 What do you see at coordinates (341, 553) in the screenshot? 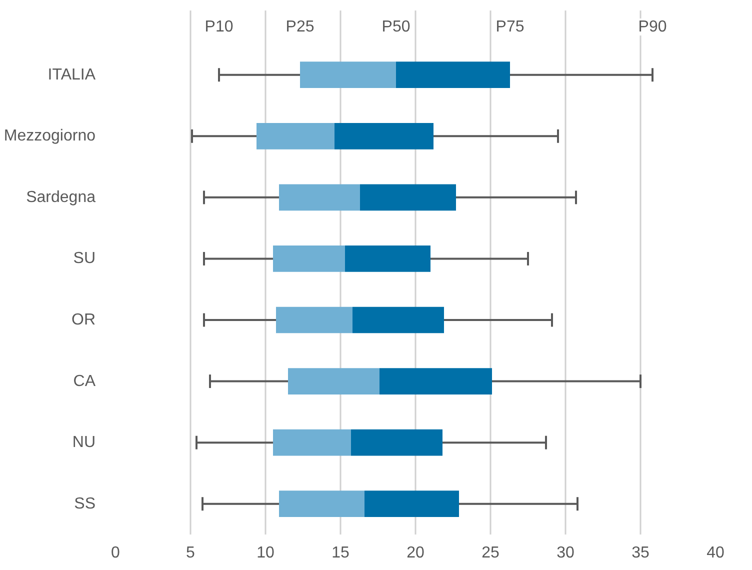
I see `x-tick-label: 15` at bounding box center [341, 553].